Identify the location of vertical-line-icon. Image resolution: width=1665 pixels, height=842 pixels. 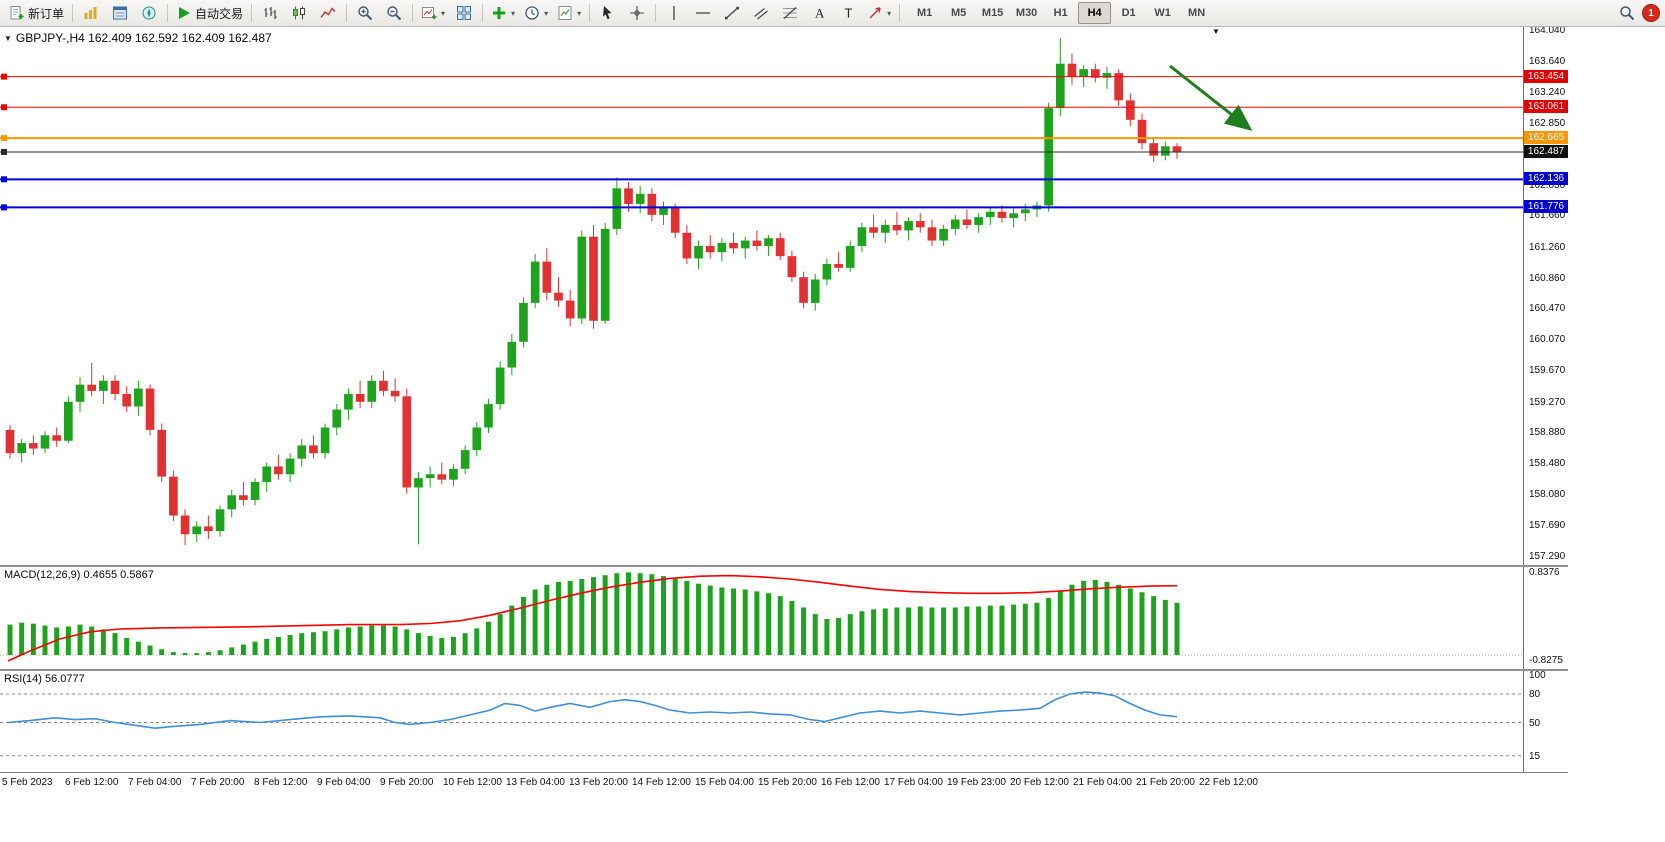
(674, 13).